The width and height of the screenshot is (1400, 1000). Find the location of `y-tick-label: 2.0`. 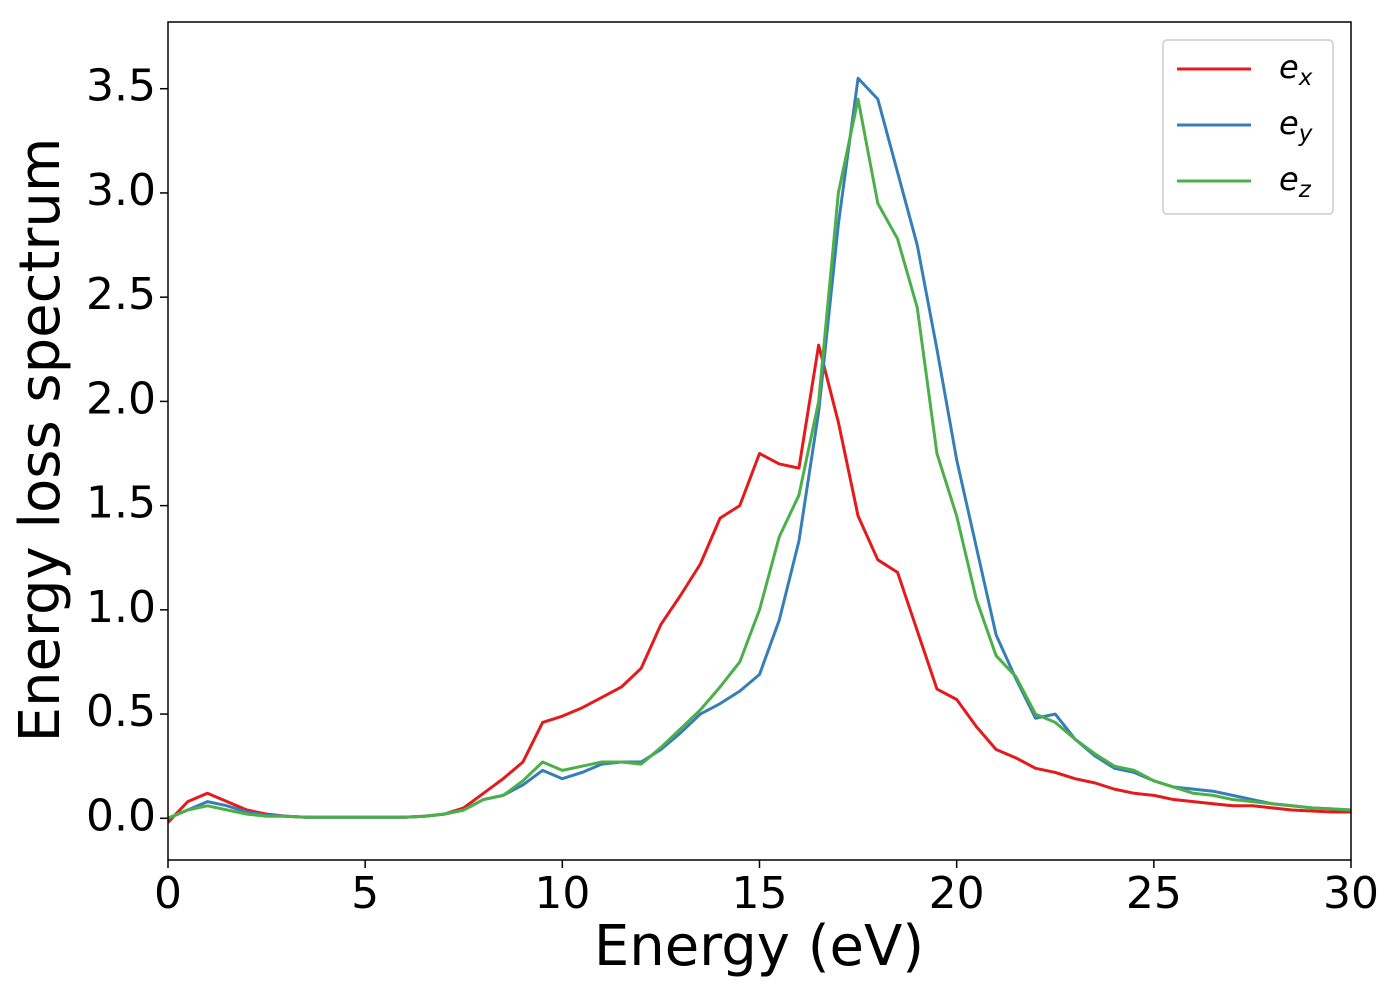

y-tick-label: 2.0 is located at coordinates (121, 398).